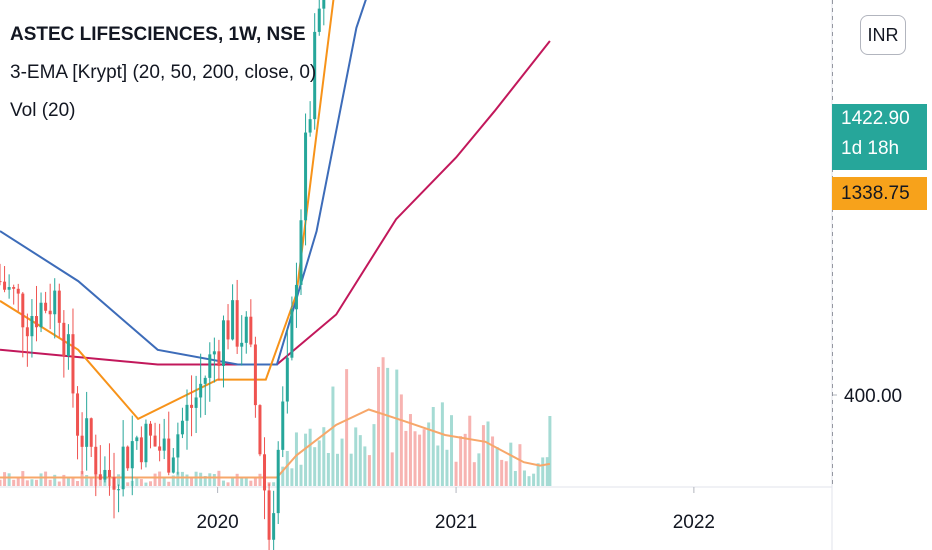  What do you see at coordinates (163, 72) in the screenshot?
I see `ema-indicator-legend: 3-EMA [Krypt] (20, 50, 200, close, 0)` at bounding box center [163, 72].